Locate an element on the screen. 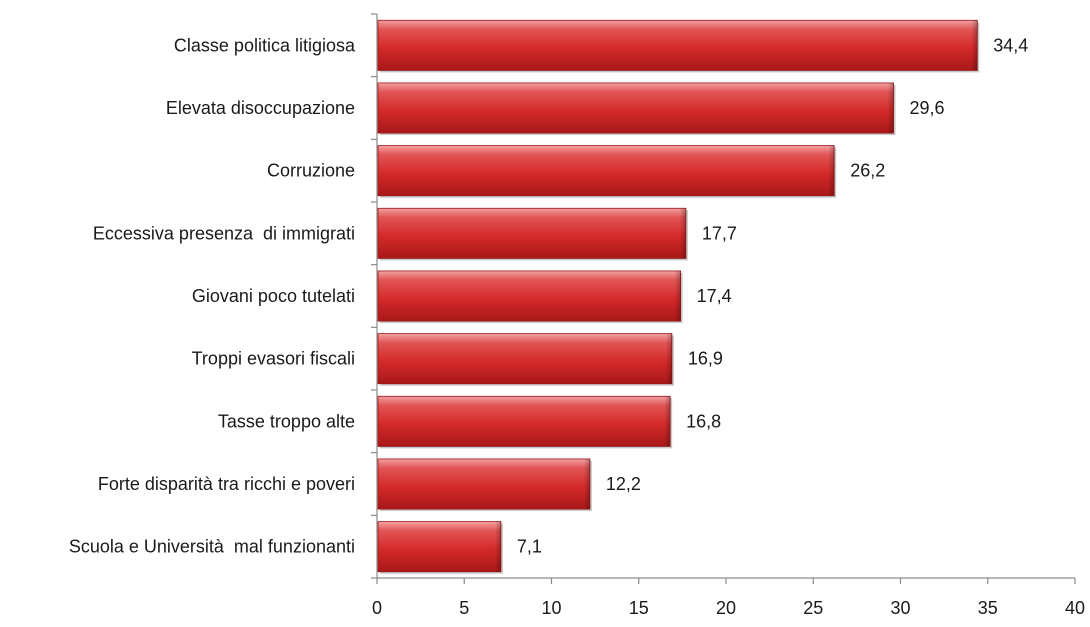 This screenshot has height=627, width=1090. category-label: Corruzione is located at coordinates (311, 171).